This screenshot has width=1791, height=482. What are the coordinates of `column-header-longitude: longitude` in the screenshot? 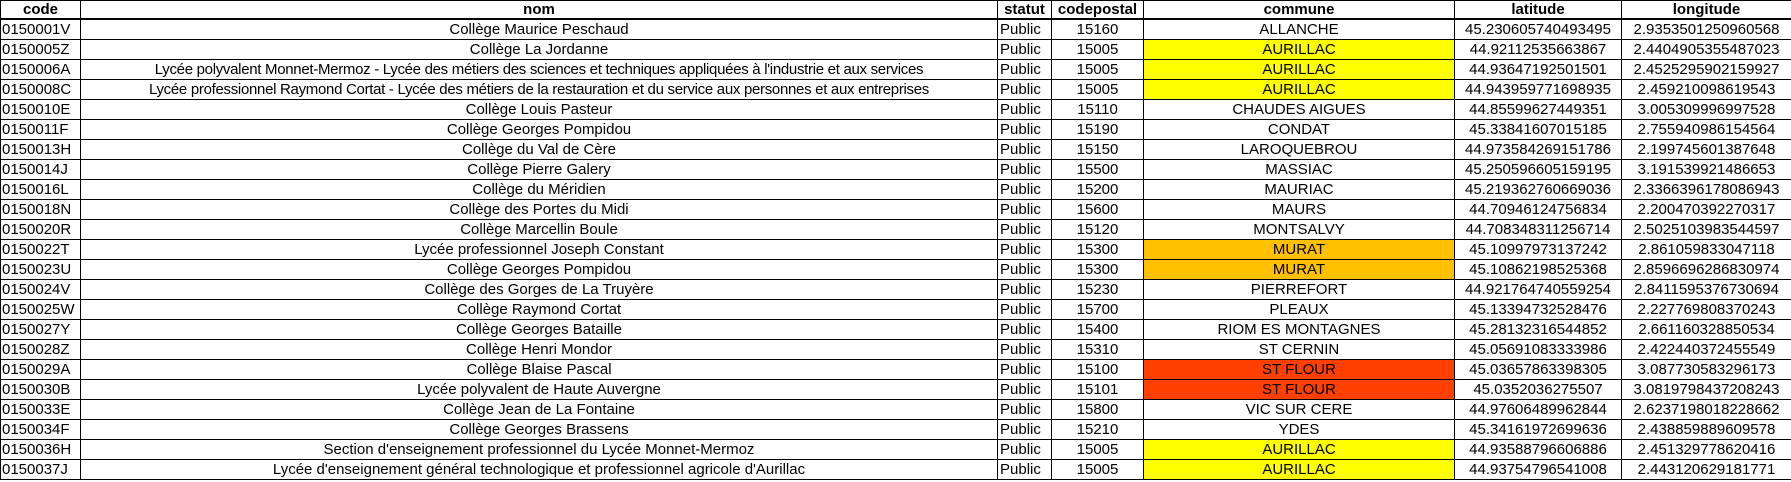 It's located at (1706, 10).